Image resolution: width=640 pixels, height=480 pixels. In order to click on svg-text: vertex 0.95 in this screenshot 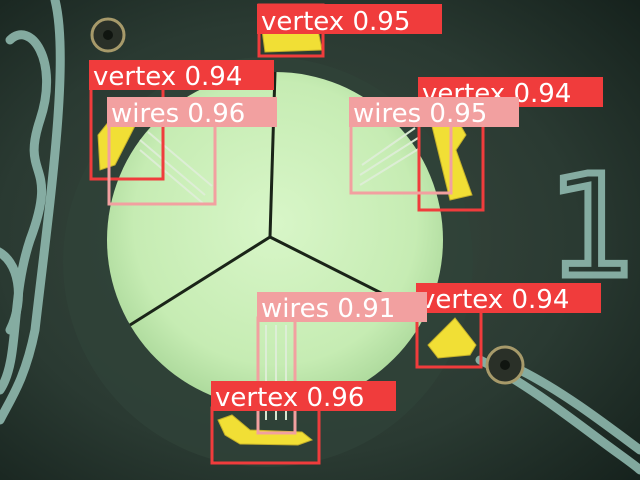, I will do `click(335, 22)`.